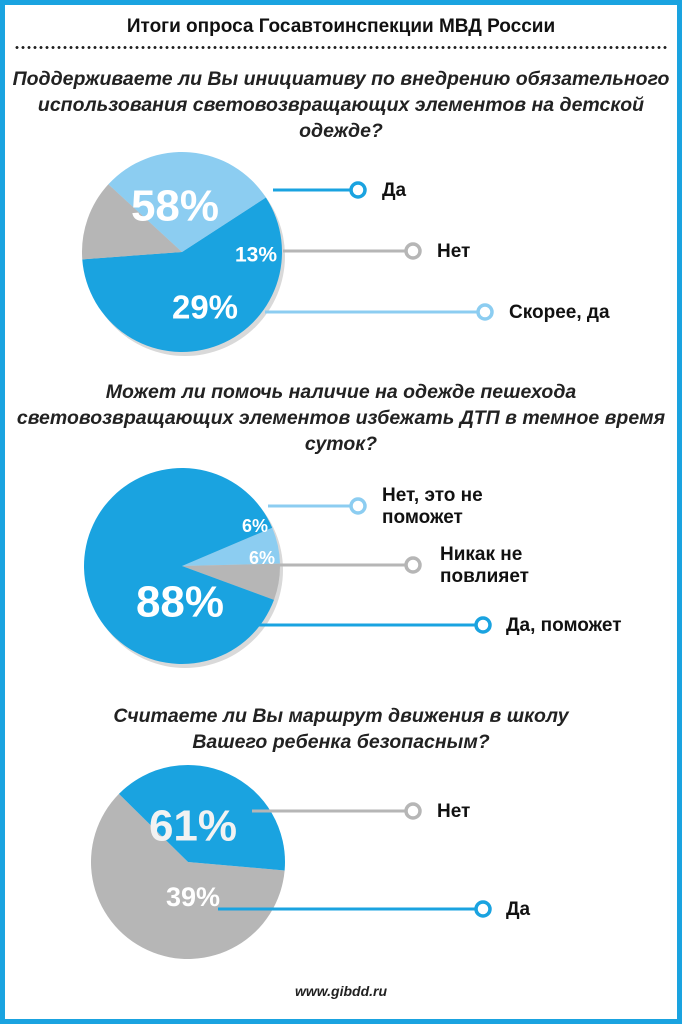  I want to click on source-footer: www.gibdd.ru, so click(341, 991).